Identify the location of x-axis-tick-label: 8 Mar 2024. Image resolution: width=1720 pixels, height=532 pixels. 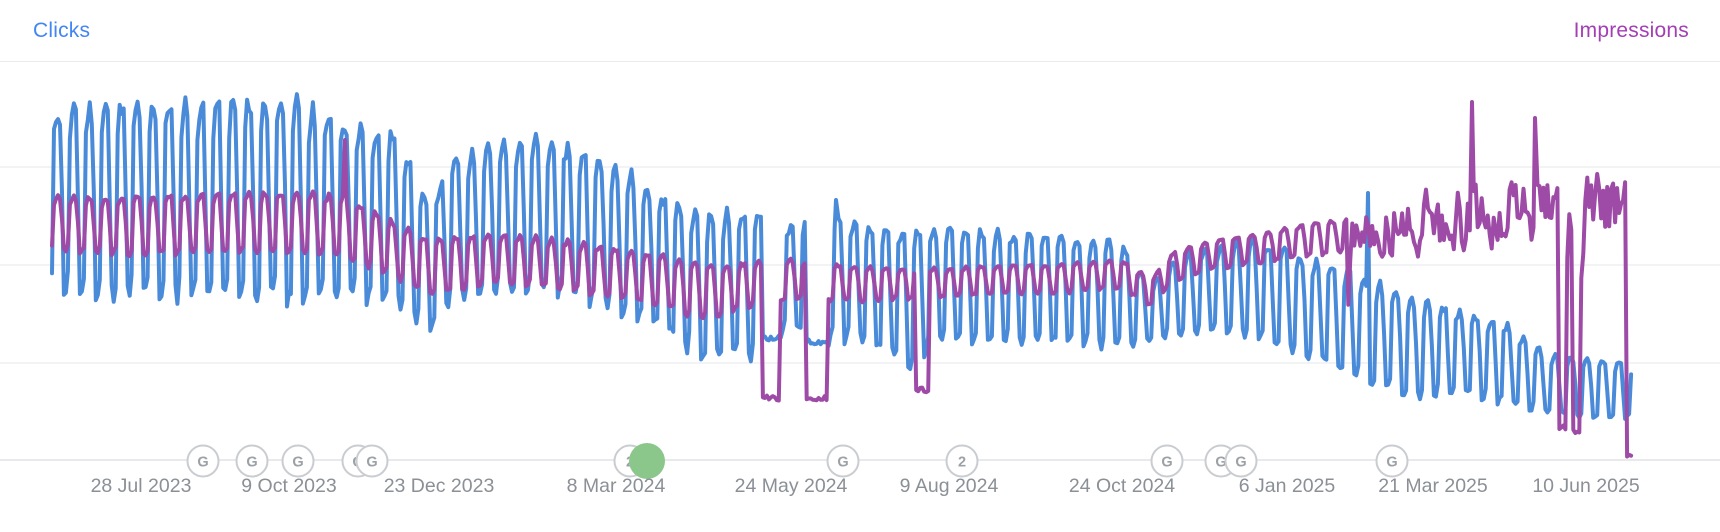
(616, 486).